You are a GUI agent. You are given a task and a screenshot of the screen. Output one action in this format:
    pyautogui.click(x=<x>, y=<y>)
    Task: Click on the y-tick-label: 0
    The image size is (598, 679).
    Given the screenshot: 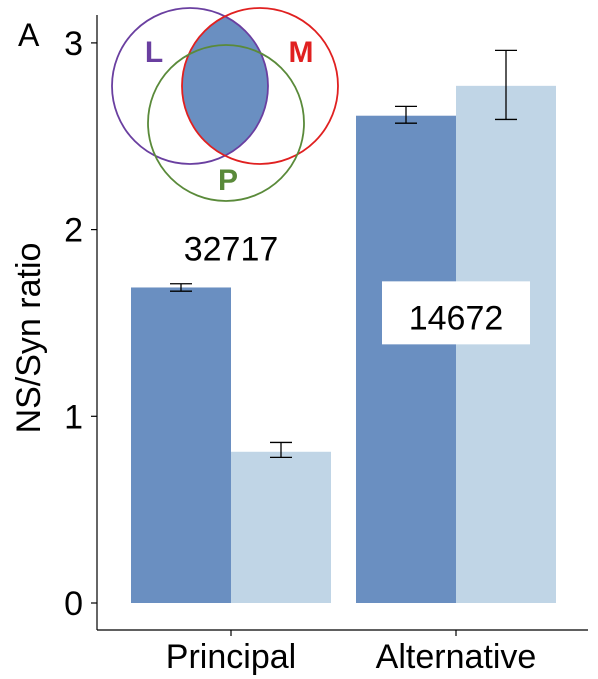 What is the action you would take?
    pyautogui.click(x=73, y=604)
    